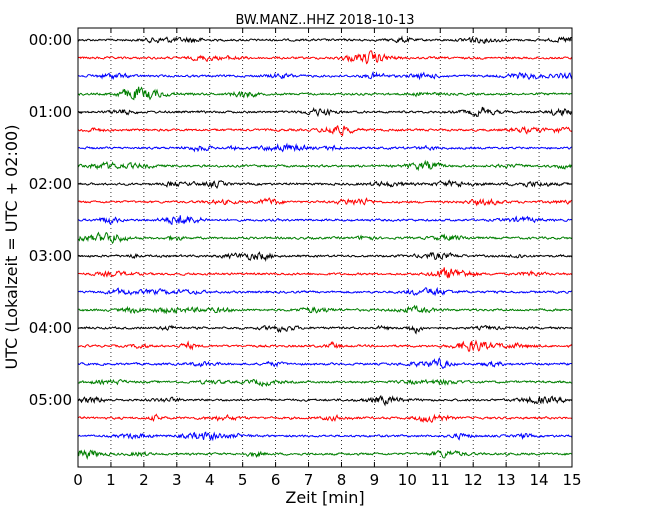  What do you see at coordinates (506, 480) in the screenshot?
I see `x-tick-label: 13` at bounding box center [506, 480].